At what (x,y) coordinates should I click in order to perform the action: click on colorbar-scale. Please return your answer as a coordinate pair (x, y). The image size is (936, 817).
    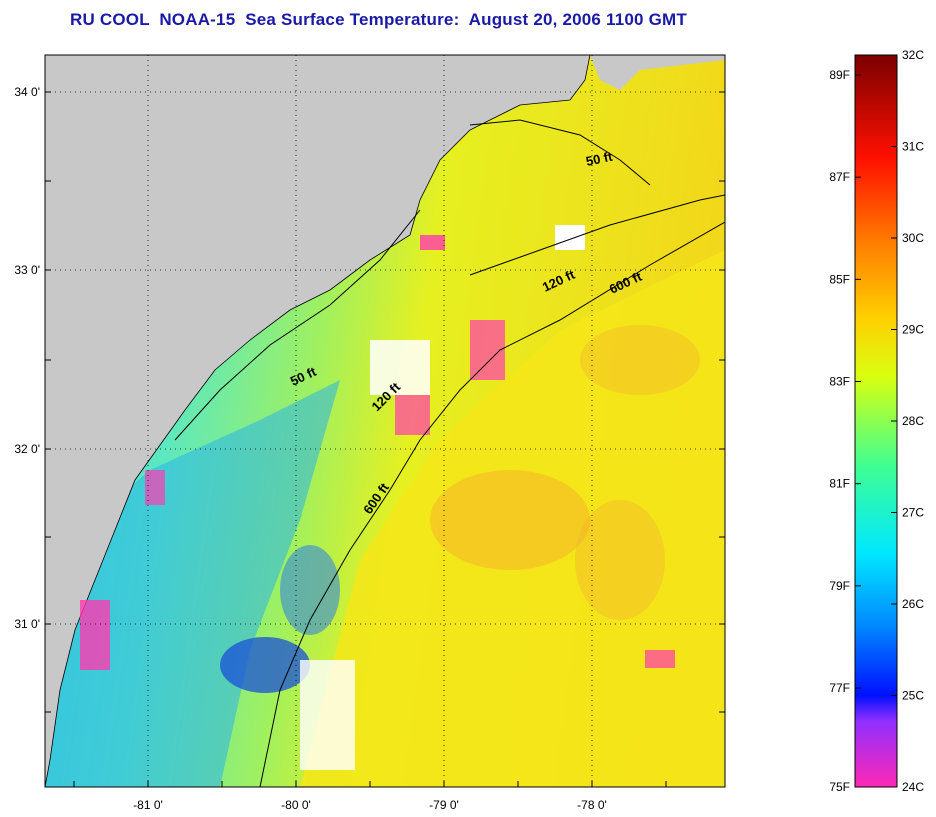
    Looking at the image, I should click on (876, 421).